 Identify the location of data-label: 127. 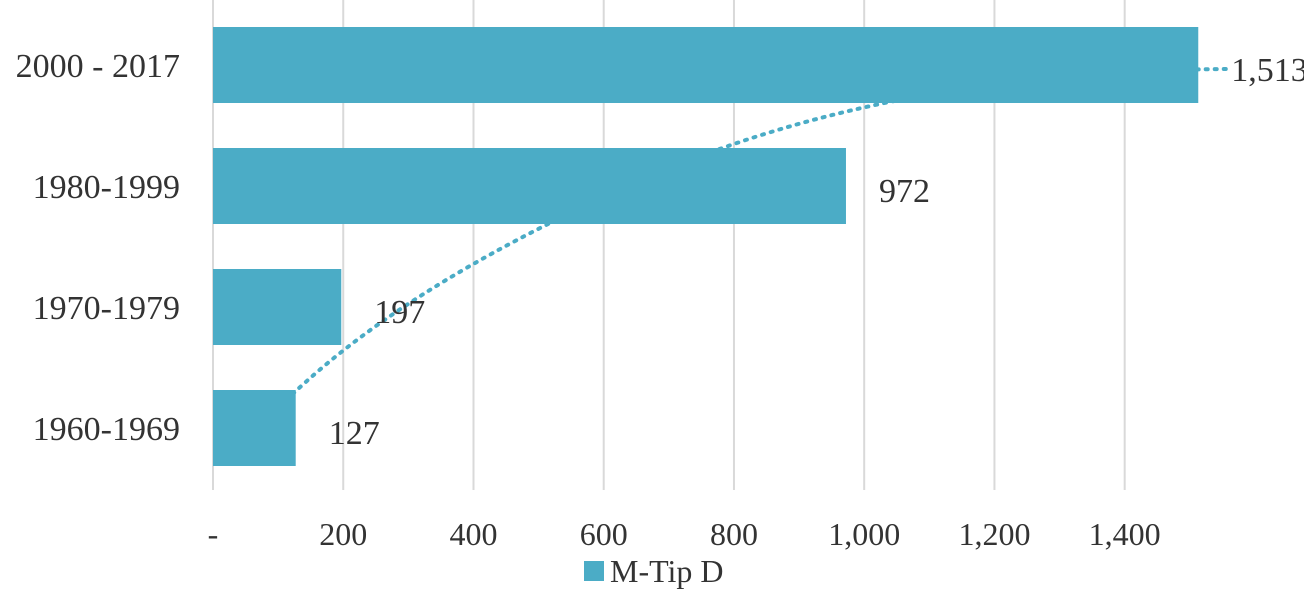
(354, 433).